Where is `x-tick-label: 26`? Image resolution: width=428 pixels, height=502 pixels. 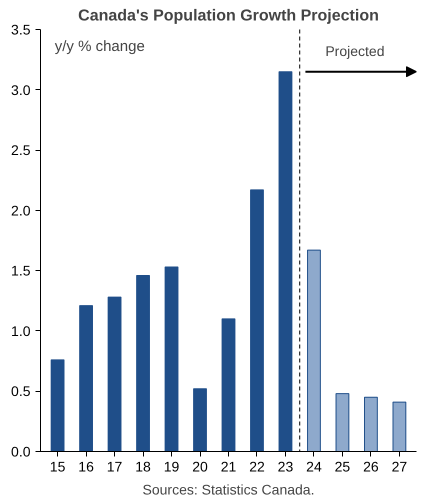 x-tick-label: 26 is located at coordinates (371, 466).